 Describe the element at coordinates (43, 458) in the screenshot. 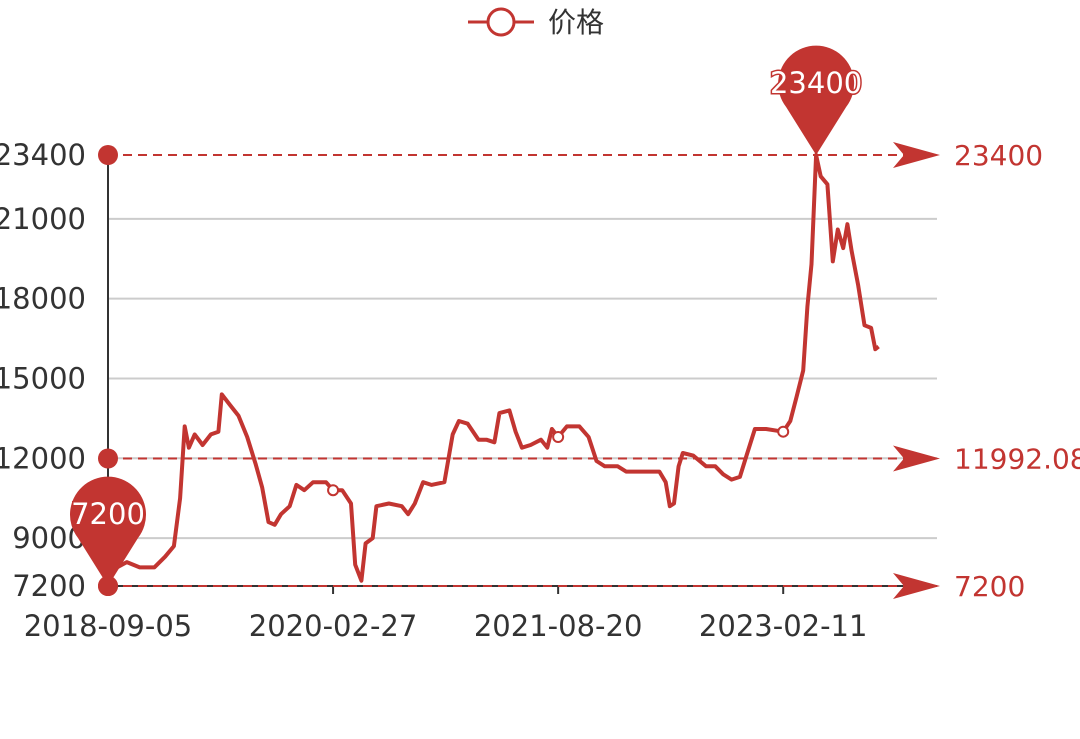

I see `y-tick-label: 12000` at that location.